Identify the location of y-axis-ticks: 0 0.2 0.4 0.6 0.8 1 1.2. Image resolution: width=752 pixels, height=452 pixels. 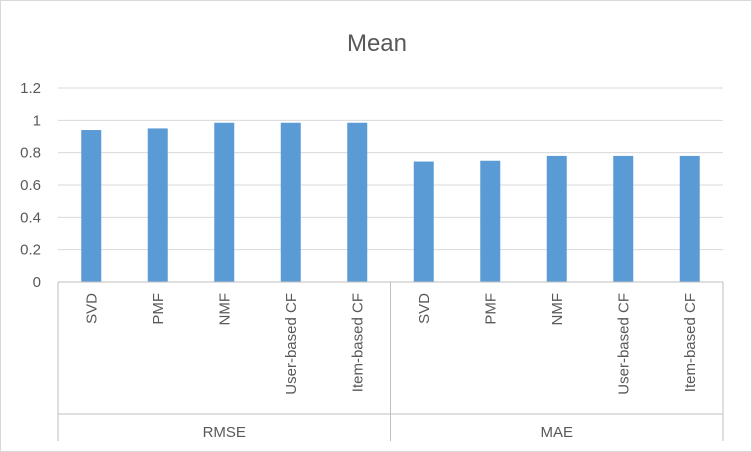
(30, 185).